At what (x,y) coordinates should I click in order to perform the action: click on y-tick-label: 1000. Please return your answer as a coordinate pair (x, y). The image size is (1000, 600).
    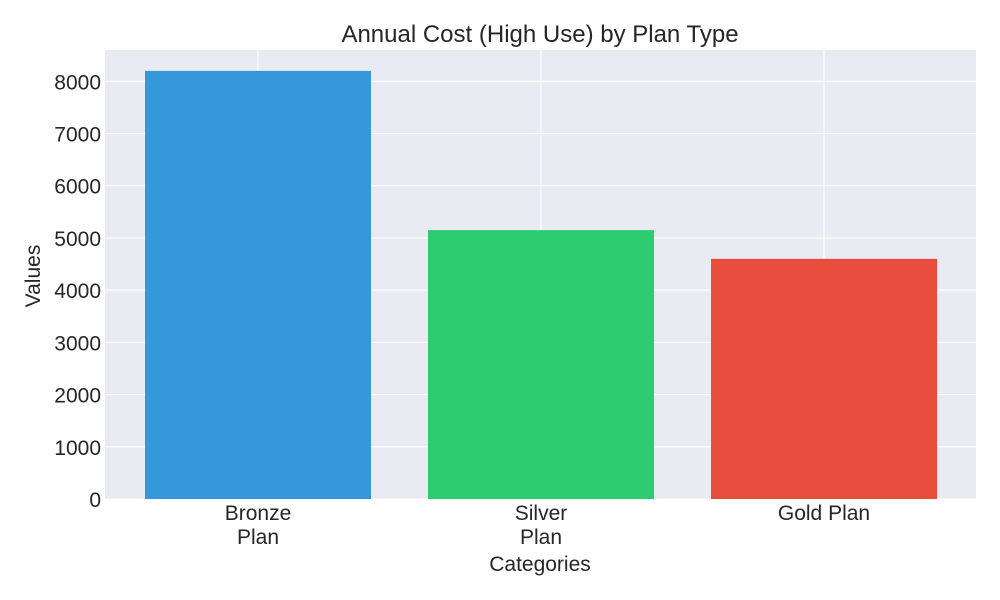
    Looking at the image, I should click on (77, 448).